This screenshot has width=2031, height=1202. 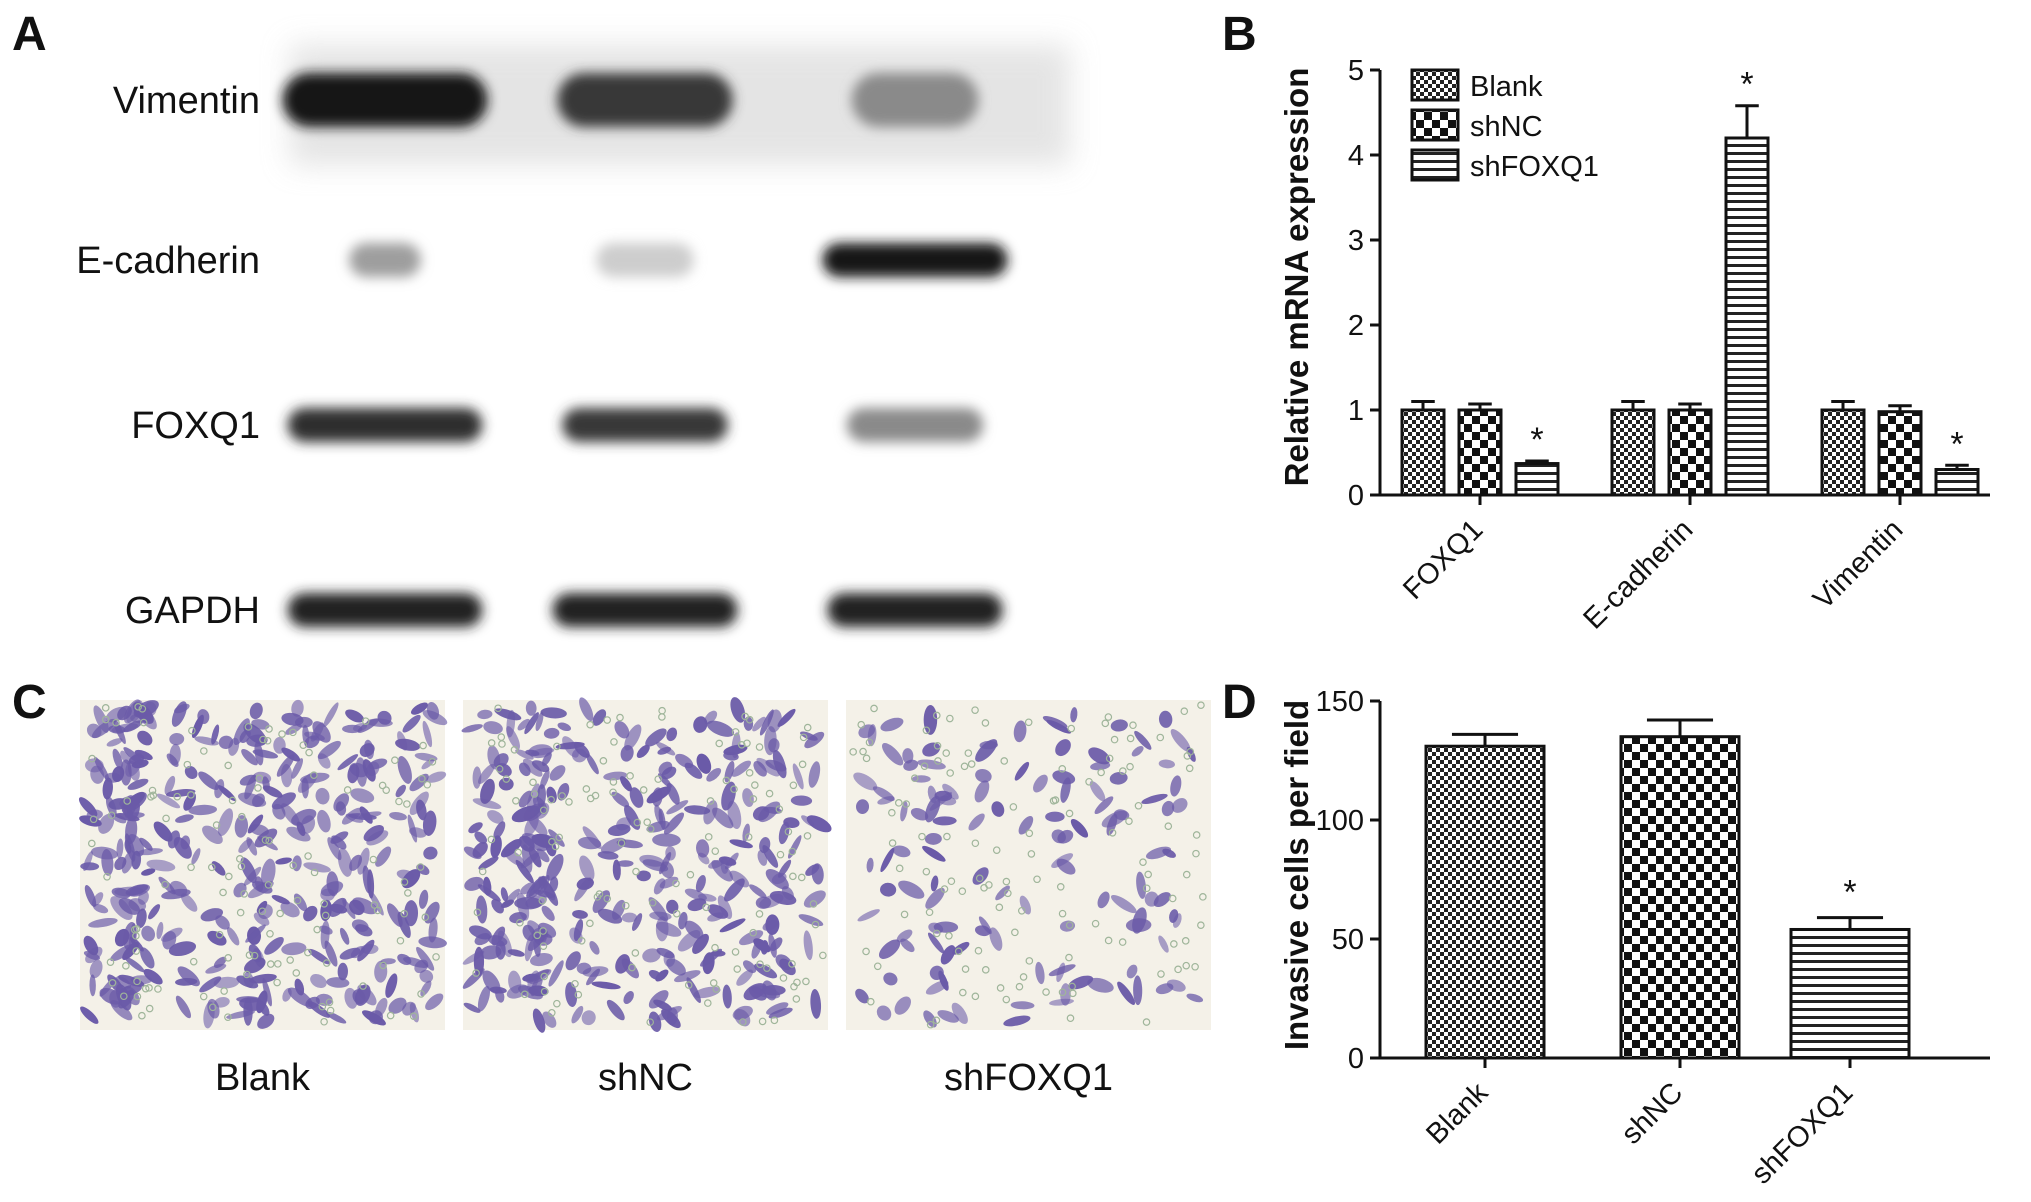 What do you see at coordinates (1849, 893) in the screenshot?
I see `chart-d-significance: *` at bounding box center [1849, 893].